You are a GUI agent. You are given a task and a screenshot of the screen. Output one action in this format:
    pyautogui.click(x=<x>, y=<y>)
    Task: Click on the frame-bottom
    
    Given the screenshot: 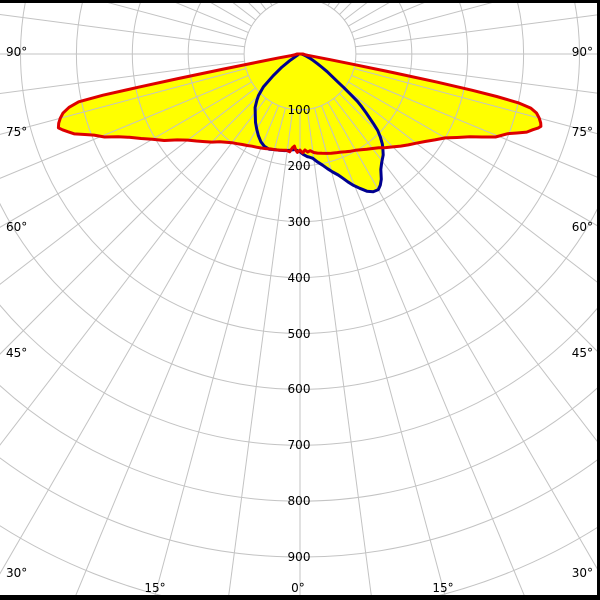 What is the action you would take?
    pyautogui.click(x=300, y=597)
    